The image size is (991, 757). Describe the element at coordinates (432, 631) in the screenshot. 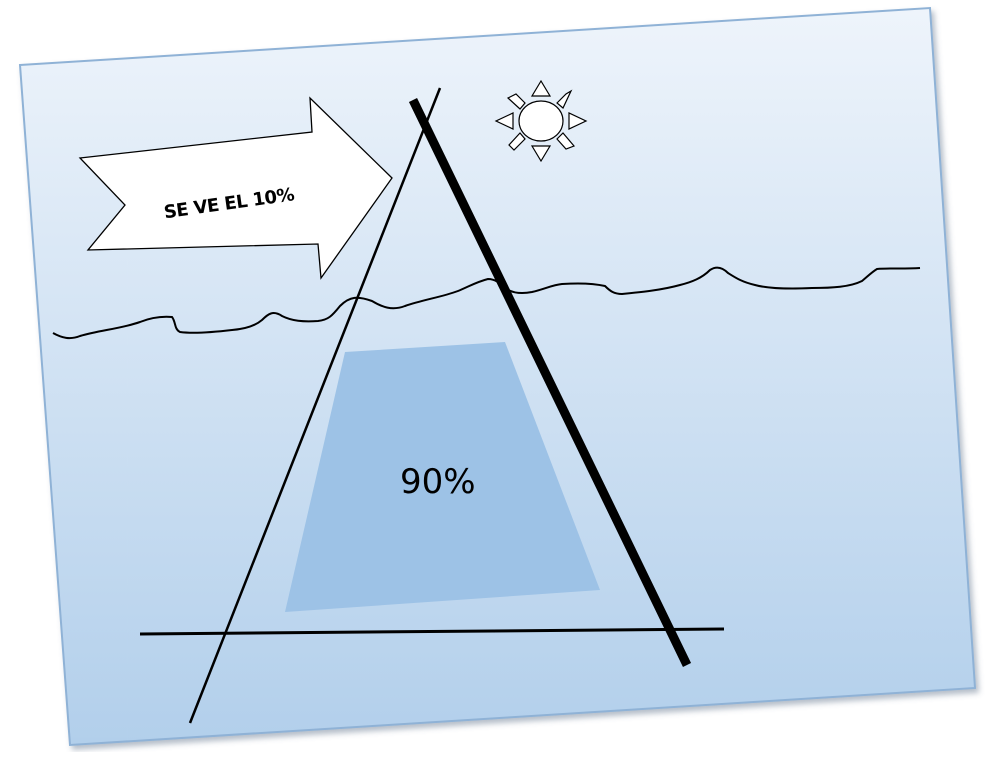

I see `iceberg-base` at that location.